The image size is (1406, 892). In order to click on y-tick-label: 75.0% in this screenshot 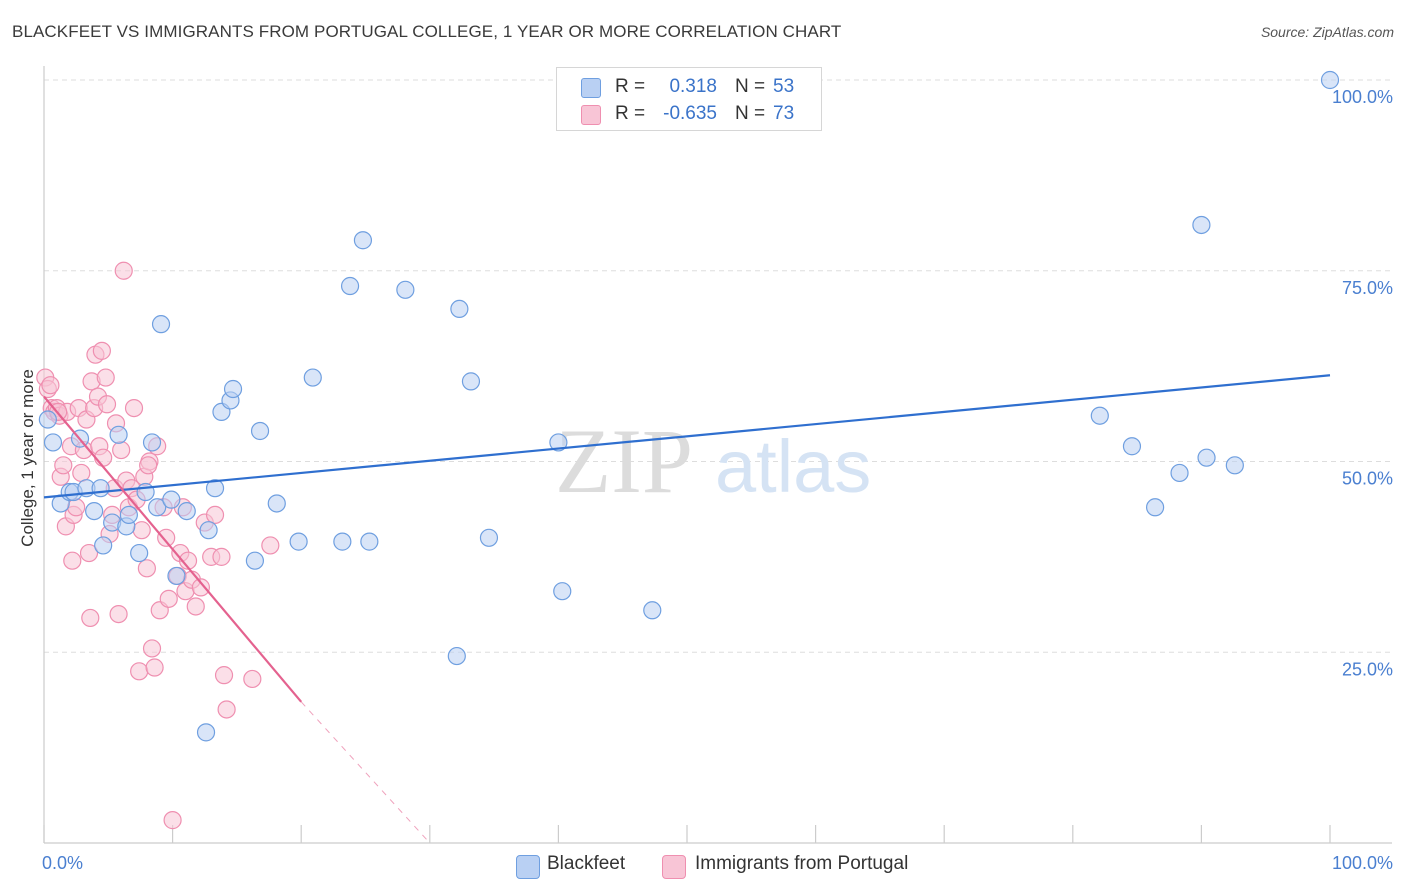, I will do `click(1367, 288)`.